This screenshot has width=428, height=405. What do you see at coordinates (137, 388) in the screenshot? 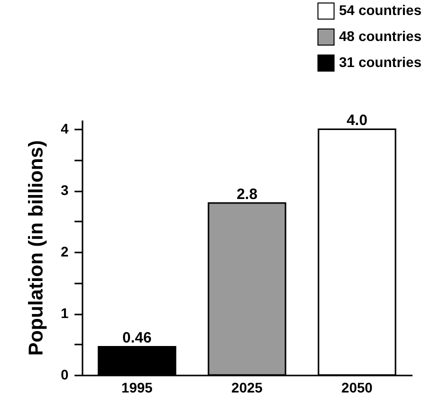
I see `x-tick-label: 1995` at bounding box center [137, 388].